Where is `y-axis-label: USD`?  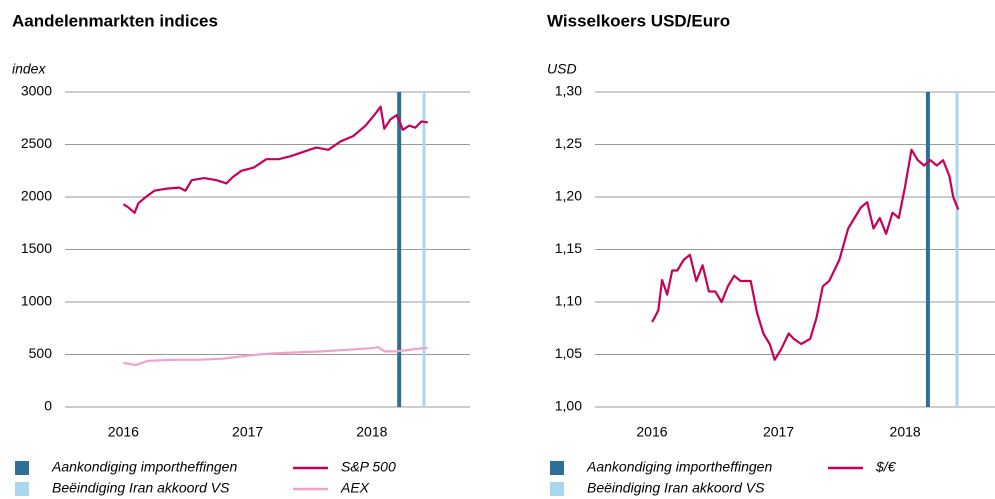 y-axis-label: USD is located at coordinates (562, 69).